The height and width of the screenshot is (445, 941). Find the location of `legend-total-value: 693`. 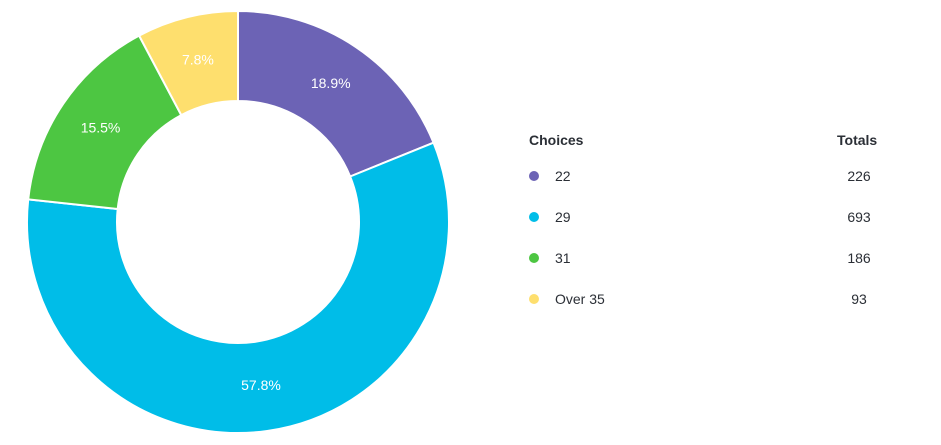

legend-total-value: 693 is located at coordinates (859, 217).